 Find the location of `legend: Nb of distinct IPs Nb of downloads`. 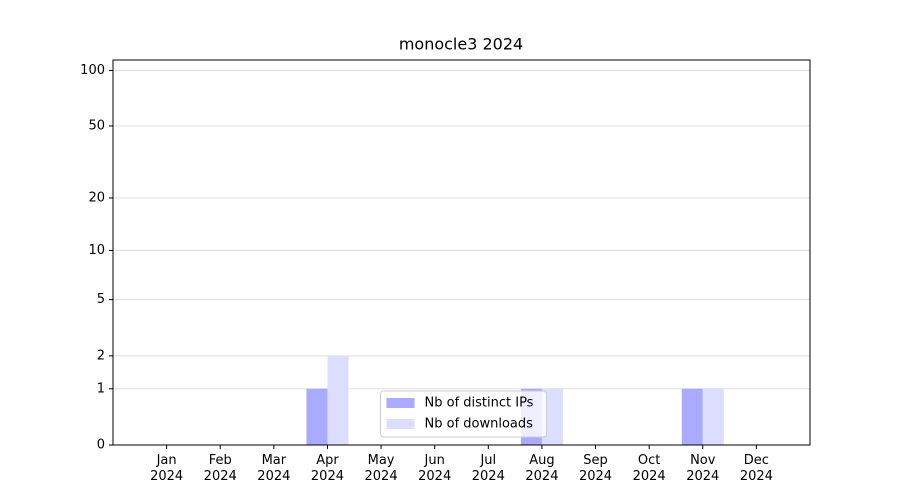

legend: Nb of distinct IPs Nb of downloads is located at coordinates (463, 414).